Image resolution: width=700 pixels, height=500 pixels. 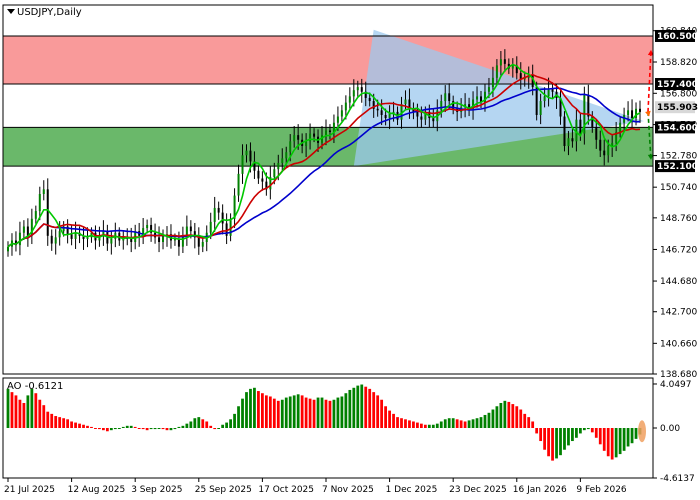 What do you see at coordinates (677, 128) in the screenshot?
I see `price-tag-label-3: 154.600` at bounding box center [677, 128].